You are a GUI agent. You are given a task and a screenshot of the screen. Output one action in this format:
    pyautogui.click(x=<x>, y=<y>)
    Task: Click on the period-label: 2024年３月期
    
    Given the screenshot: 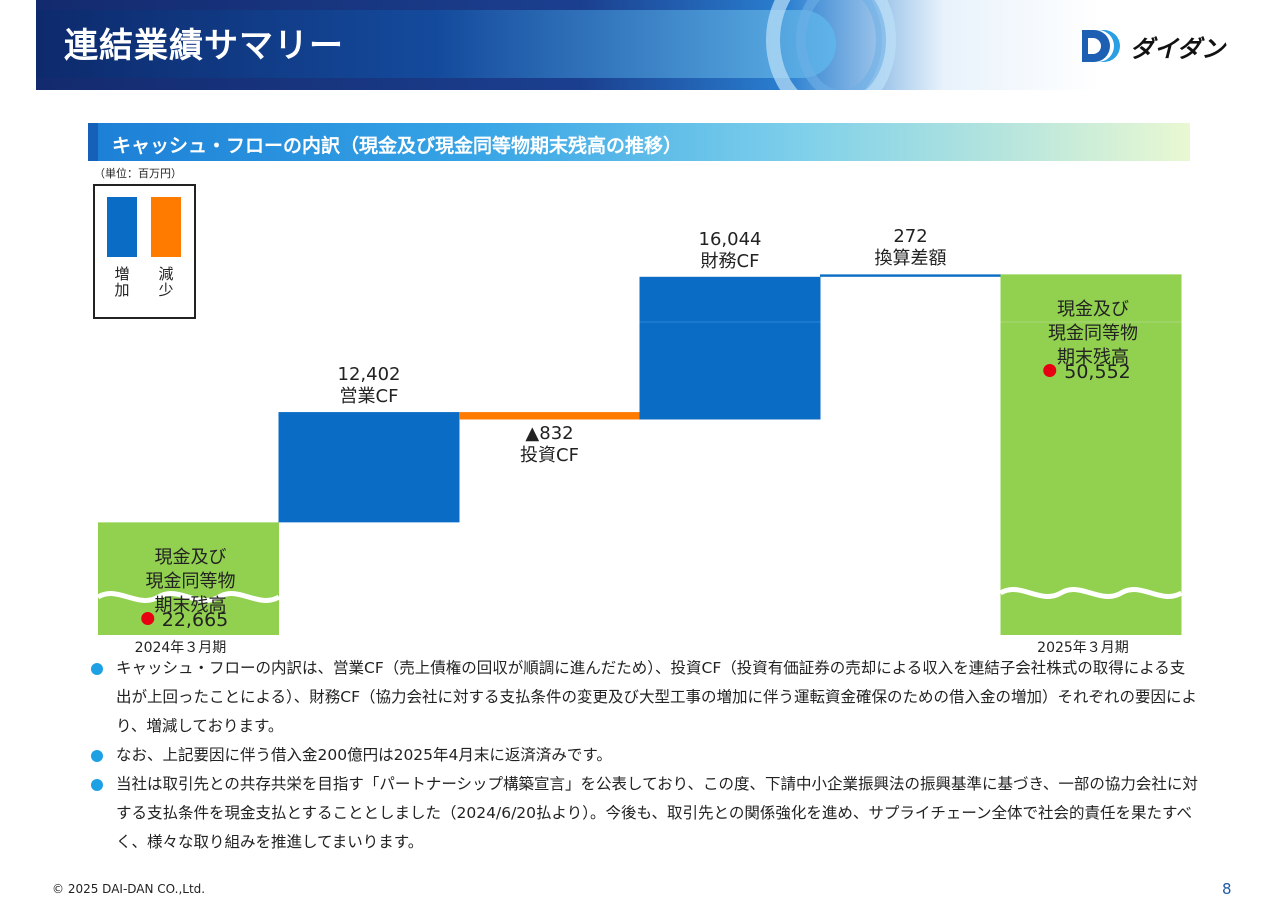 What is the action you would take?
    pyautogui.click(x=180, y=648)
    